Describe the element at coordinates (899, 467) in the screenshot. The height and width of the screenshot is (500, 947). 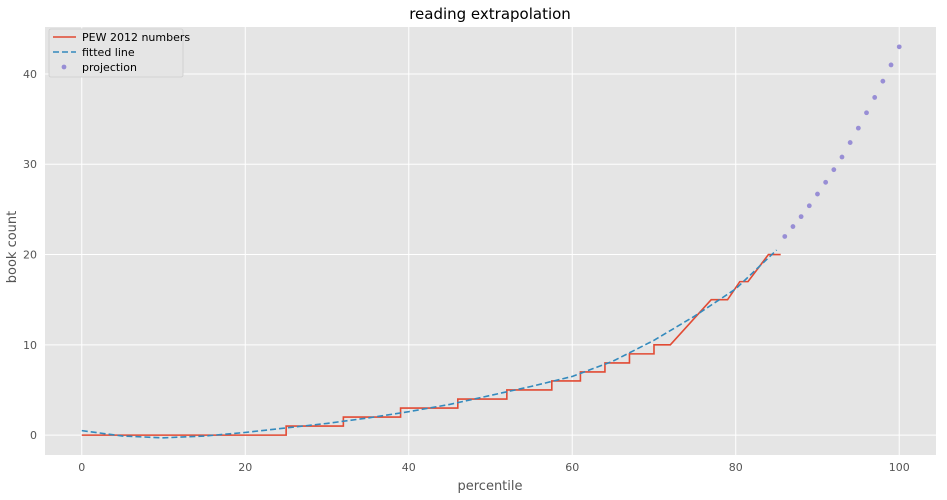
I see `x-tick-label: 100` at that location.